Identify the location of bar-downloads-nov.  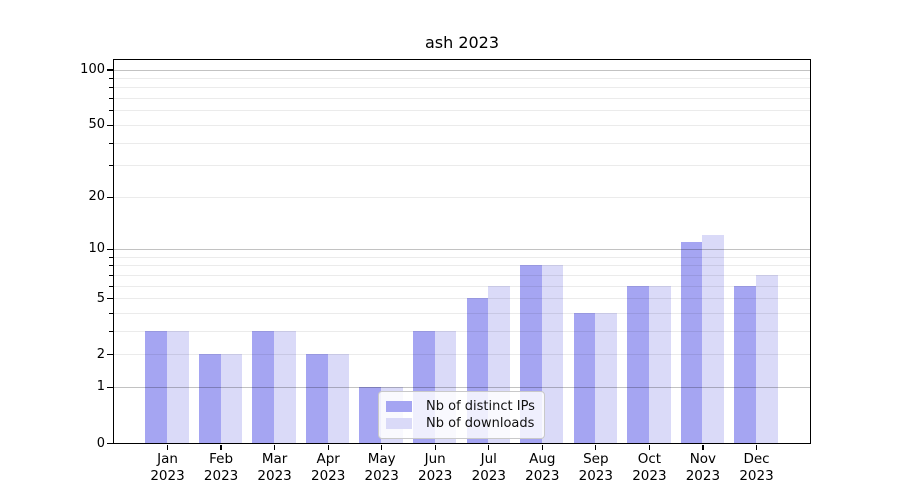
(713, 339).